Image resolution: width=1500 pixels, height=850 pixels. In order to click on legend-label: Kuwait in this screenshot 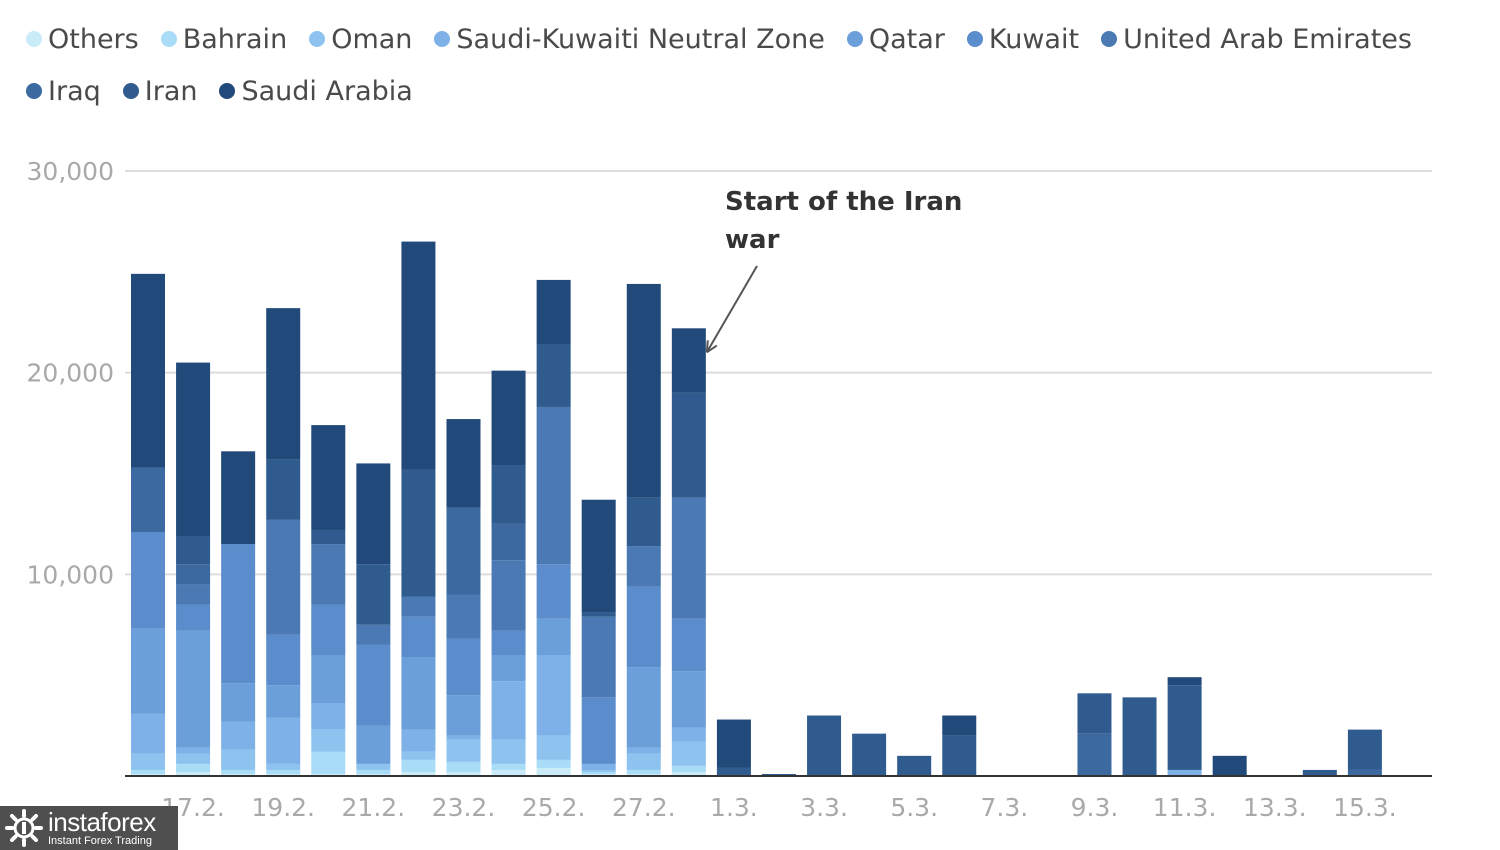, I will do `click(1034, 39)`.